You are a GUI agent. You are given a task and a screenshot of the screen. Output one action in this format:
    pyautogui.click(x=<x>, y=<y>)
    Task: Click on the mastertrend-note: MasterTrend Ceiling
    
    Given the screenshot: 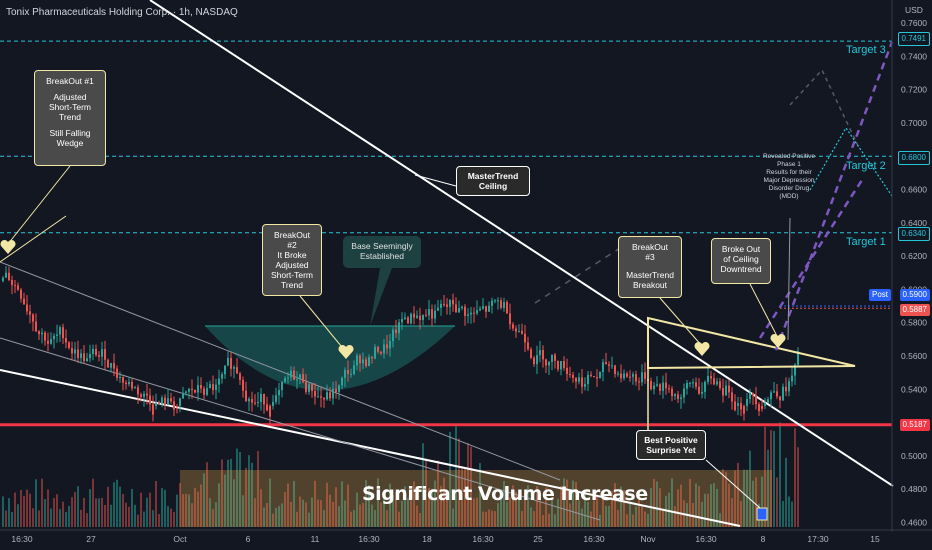 What is the action you would take?
    pyautogui.click(x=493, y=181)
    